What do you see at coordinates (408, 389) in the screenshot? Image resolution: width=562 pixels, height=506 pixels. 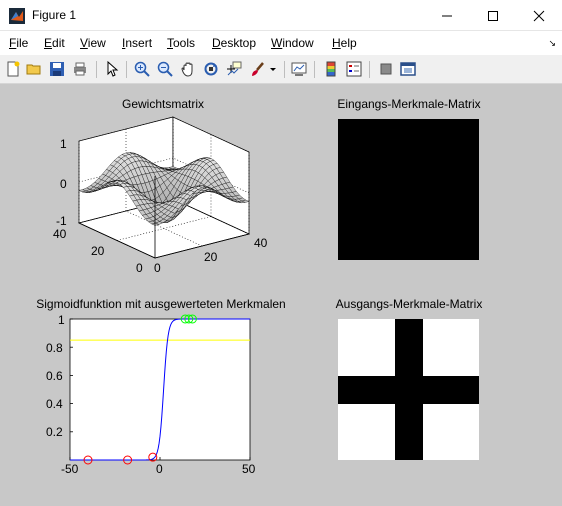 I see `output-matrix-image` at bounding box center [408, 389].